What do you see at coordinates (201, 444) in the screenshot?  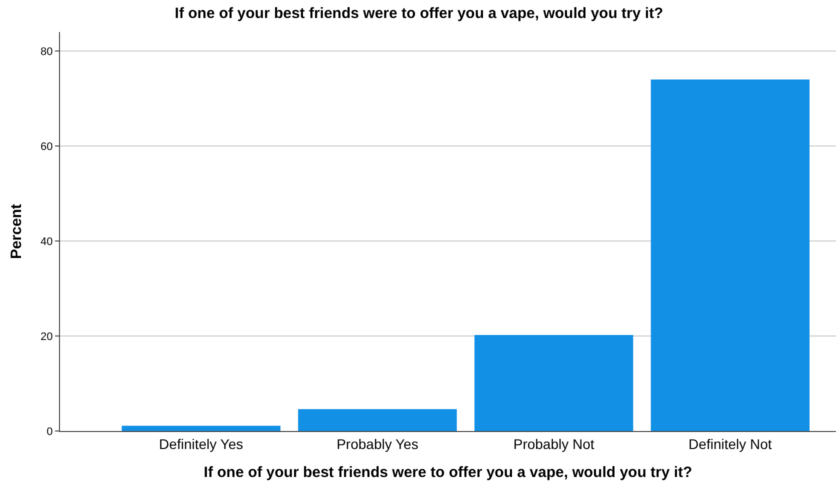 I see `x-tick-label: Definitely Yes` at bounding box center [201, 444].